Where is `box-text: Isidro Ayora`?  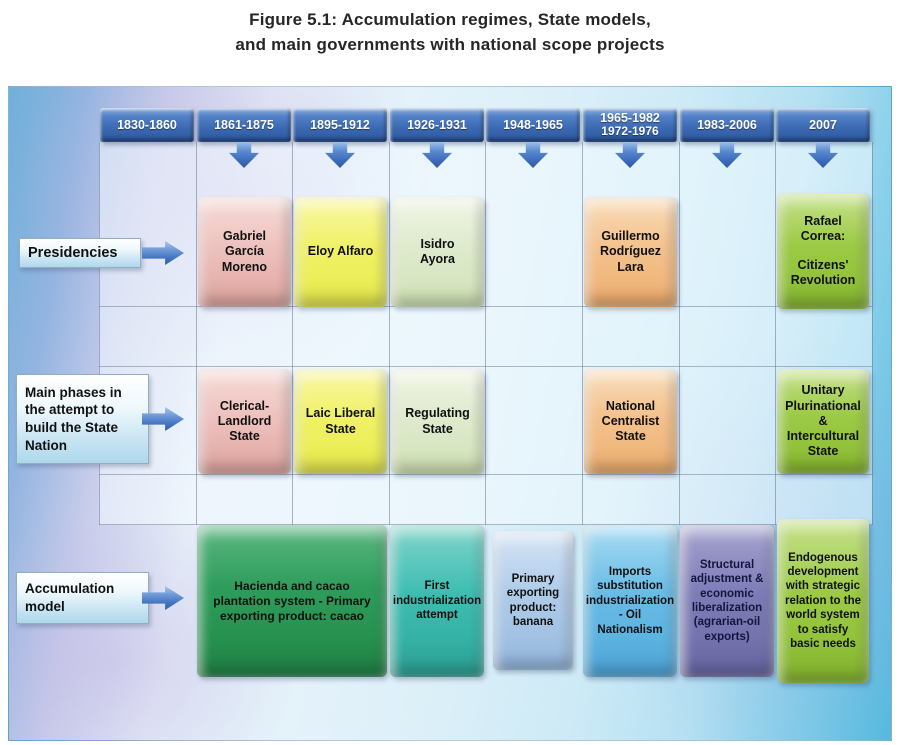 box-text: Isidro Ayora is located at coordinates (437, 251).